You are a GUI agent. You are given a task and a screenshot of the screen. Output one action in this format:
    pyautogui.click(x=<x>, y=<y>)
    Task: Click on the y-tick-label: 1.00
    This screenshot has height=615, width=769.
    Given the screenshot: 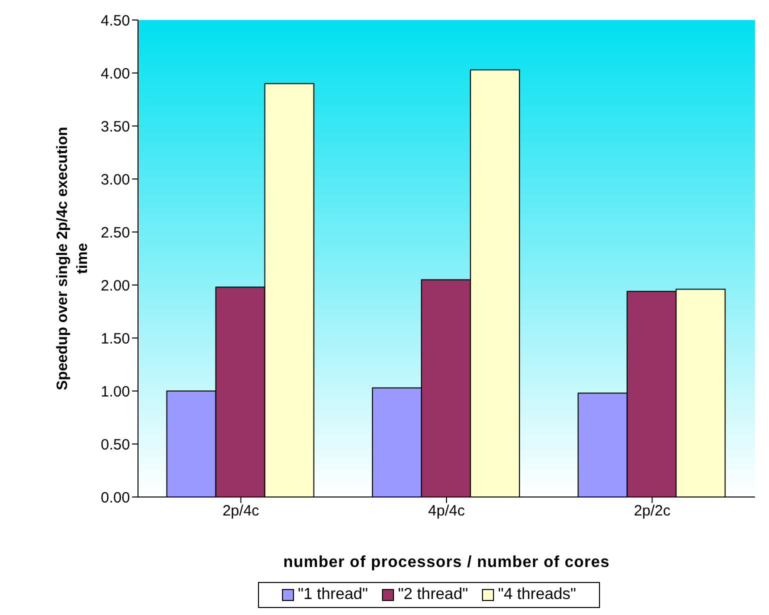 What is the action you would take?
    pyautogui.click(x=115, y=391)
    